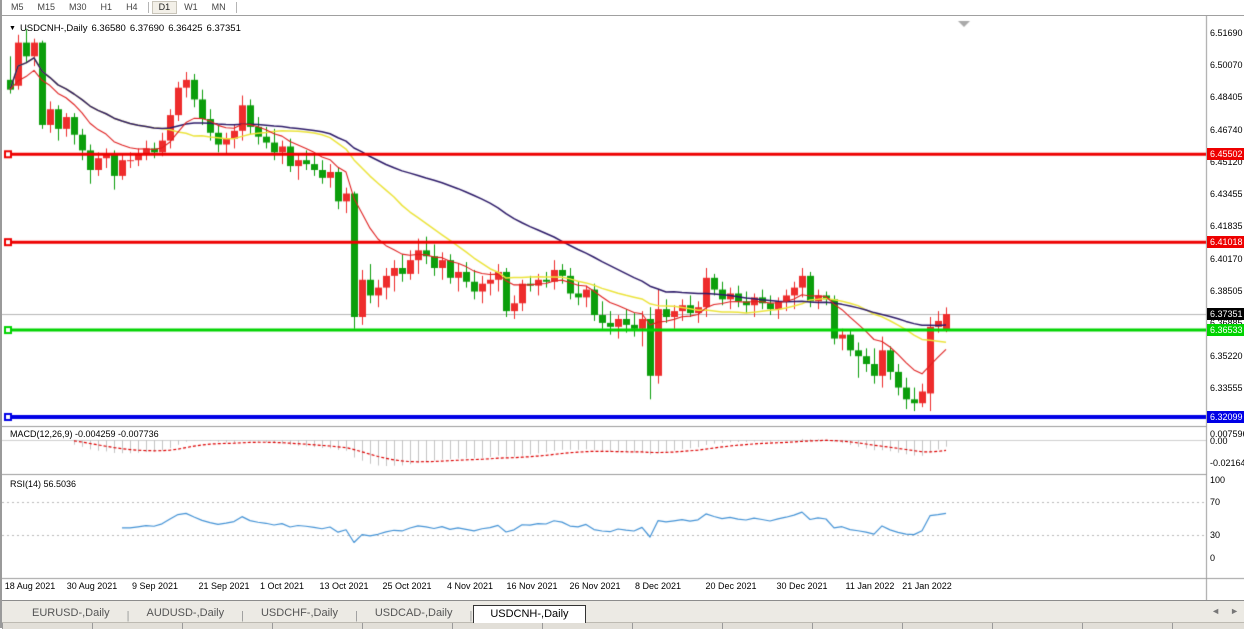 This screenshot has height=629, width=1244. I want to click on tab-scroll-arrows: ◄ ►, so click(1225, 611).